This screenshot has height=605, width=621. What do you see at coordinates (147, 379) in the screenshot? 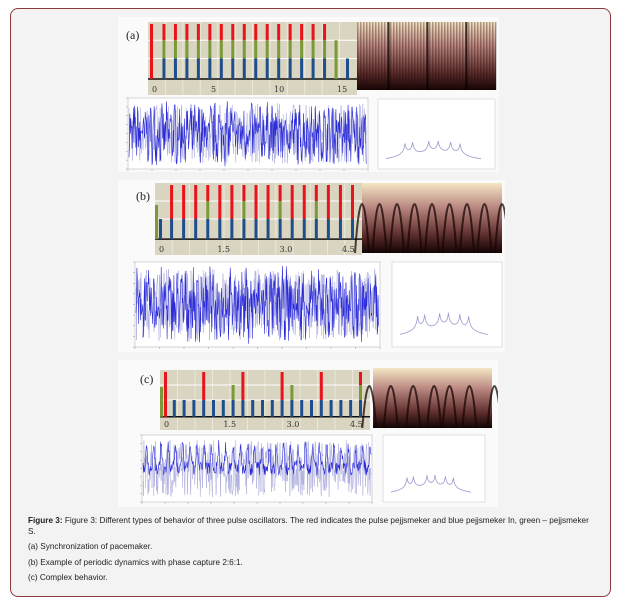
I see `panel-label: (c)` at bounding box center [147, 379].